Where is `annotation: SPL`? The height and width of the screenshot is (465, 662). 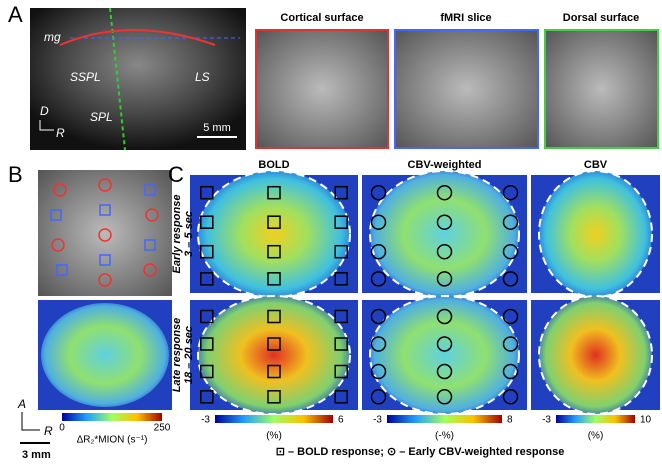 annotation: SPL is located at coordinates (101, 117).